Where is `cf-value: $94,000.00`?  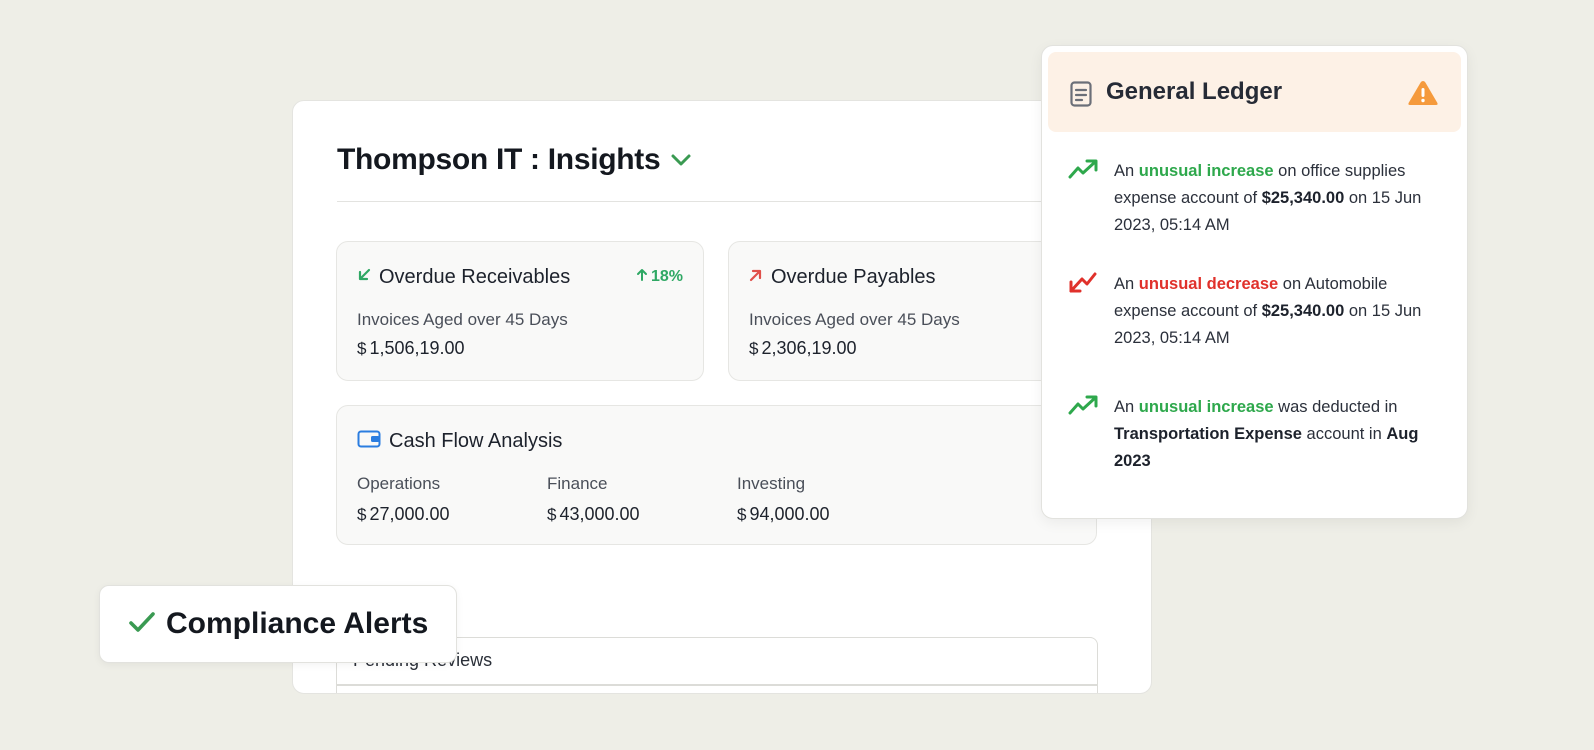
cf-value: $94,000.00 is located at coordinates (832, 514).